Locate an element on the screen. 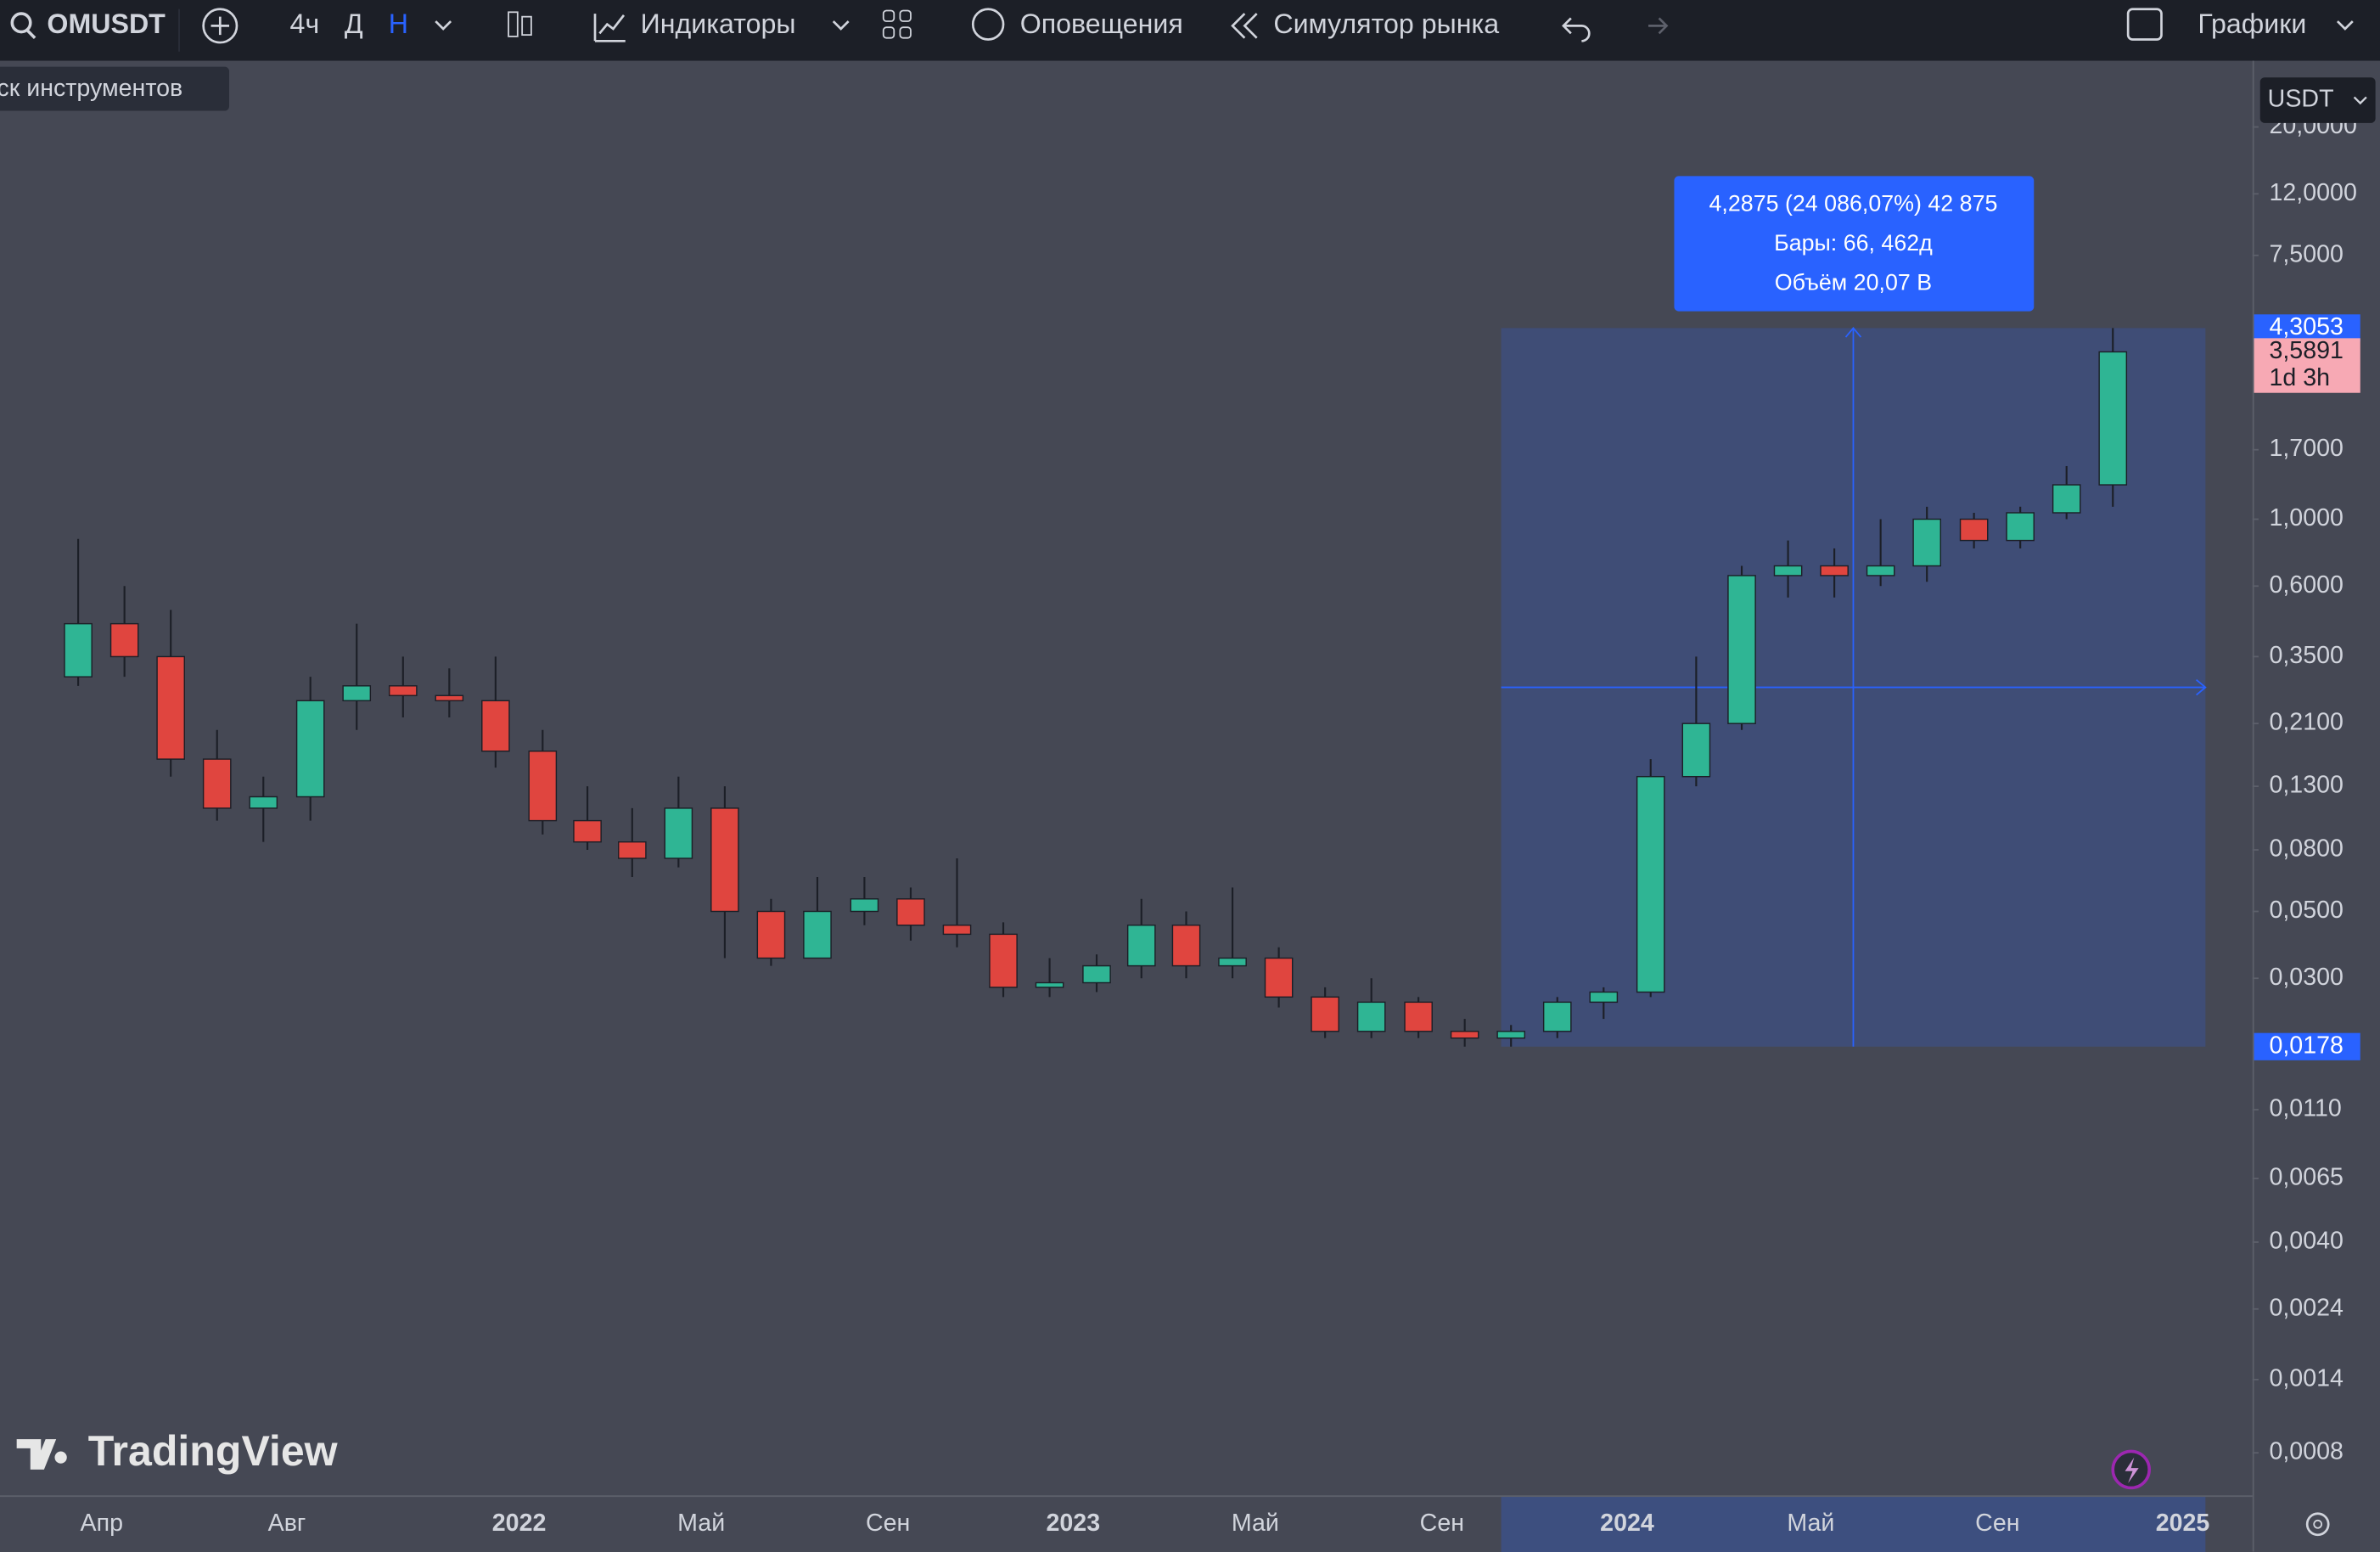 The height and width of the screenshot is (1552, 2380). price-tag is located at coordinates (2307, 365).